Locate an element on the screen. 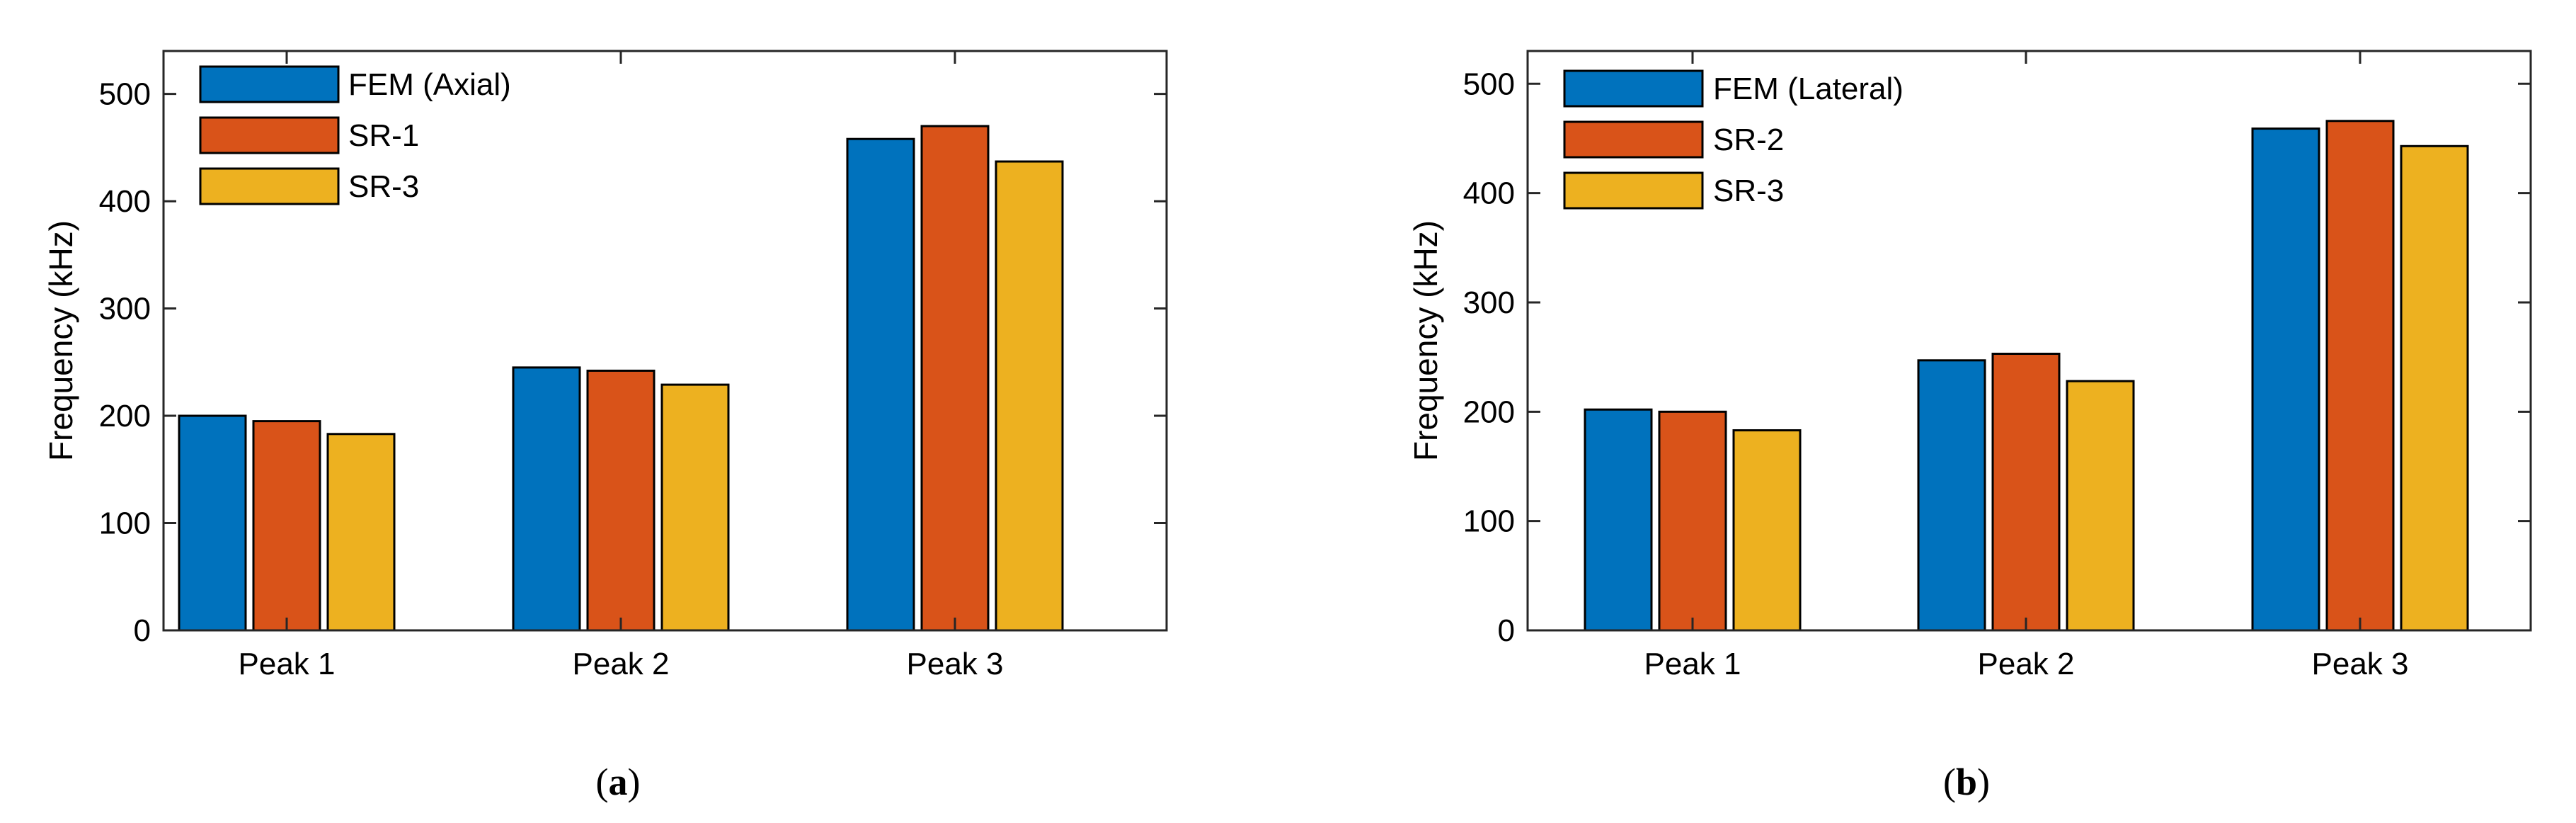 The image size is (2576, 823). caption-label: (b) is located at coordinates (1966, 782).